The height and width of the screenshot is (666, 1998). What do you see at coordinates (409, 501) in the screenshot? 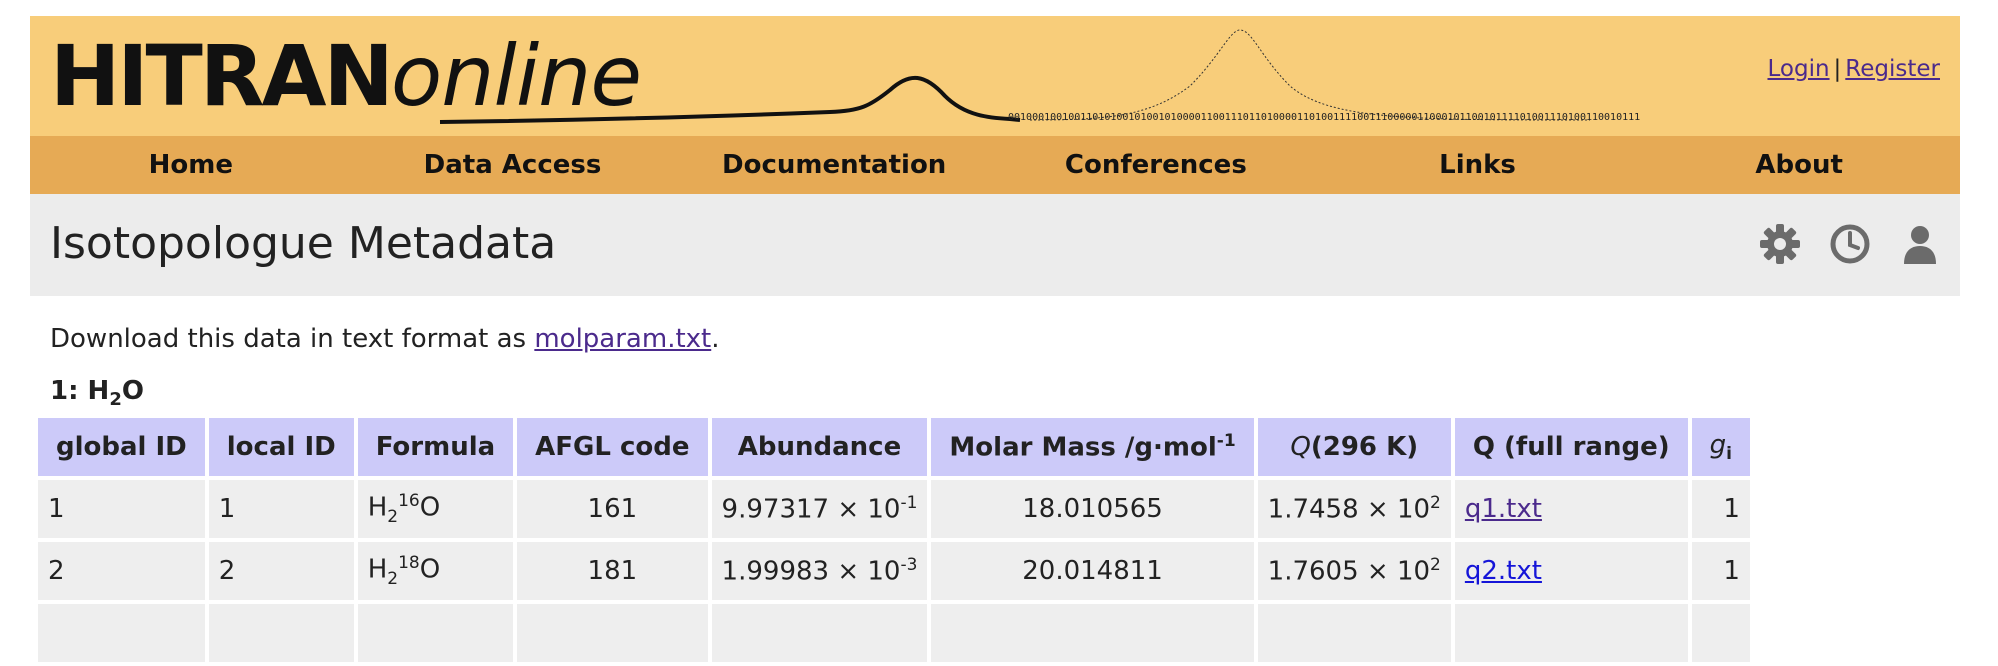
I see `formula-sup: 16` at bounding box center [409, 501].